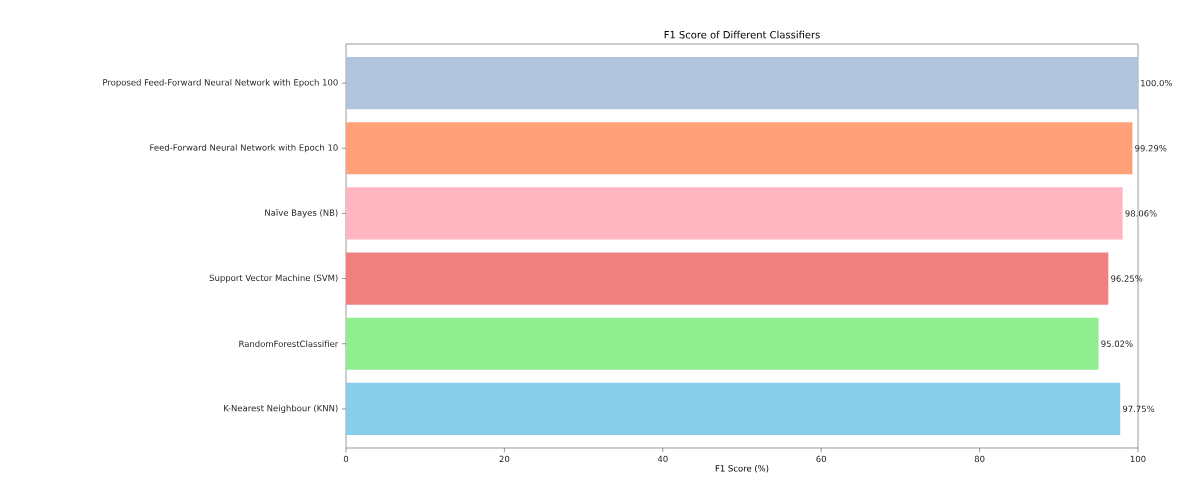 The height and width of the screenshot is (485, 1183). Describe the element at coordinates (1141, 213) in the screenshot. I see `data-label: 98.06%` at that location.